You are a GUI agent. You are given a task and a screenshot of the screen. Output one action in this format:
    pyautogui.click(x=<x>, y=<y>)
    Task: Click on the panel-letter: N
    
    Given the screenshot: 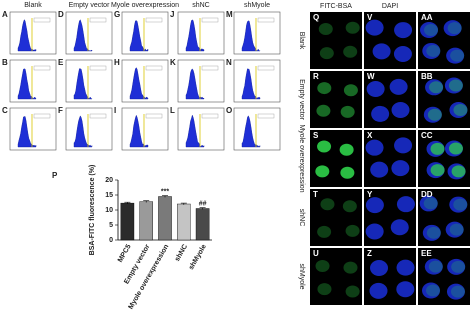 What is the action you would take?
    pyautogui.click(x=229, y=62)
    